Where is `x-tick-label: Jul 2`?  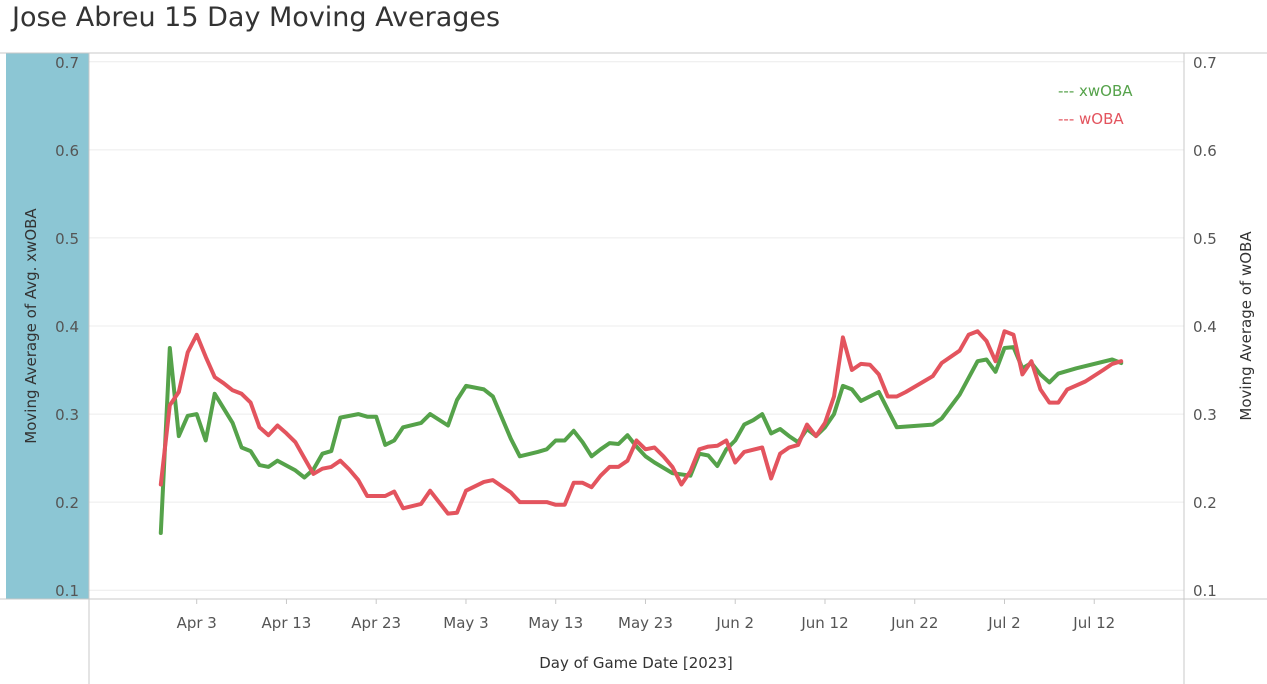
x-tick-label: Jul 2 is located at coordinates (1003, 623).